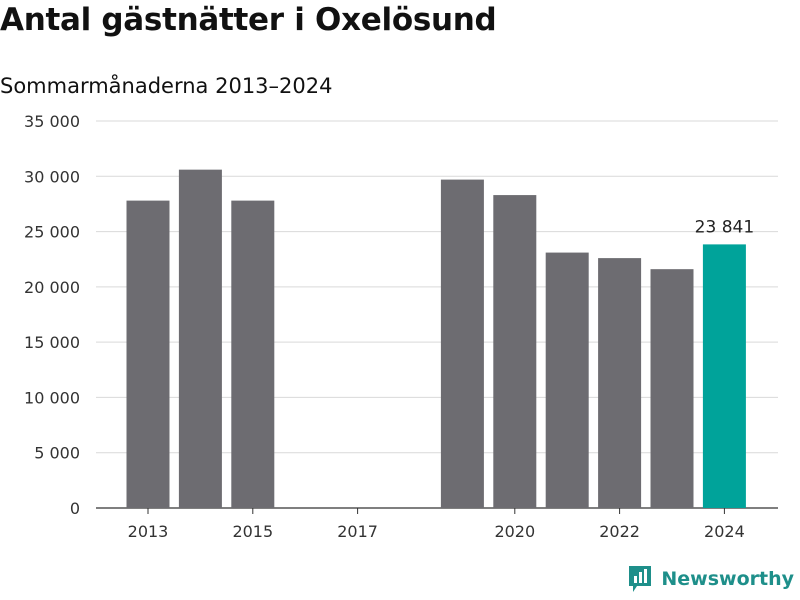 The image size is (800, 600). Describe the element at coordinates (248, 20) in the screenshot. I see `chart-title: Antal gästnätter i Oxelösund` at that location.